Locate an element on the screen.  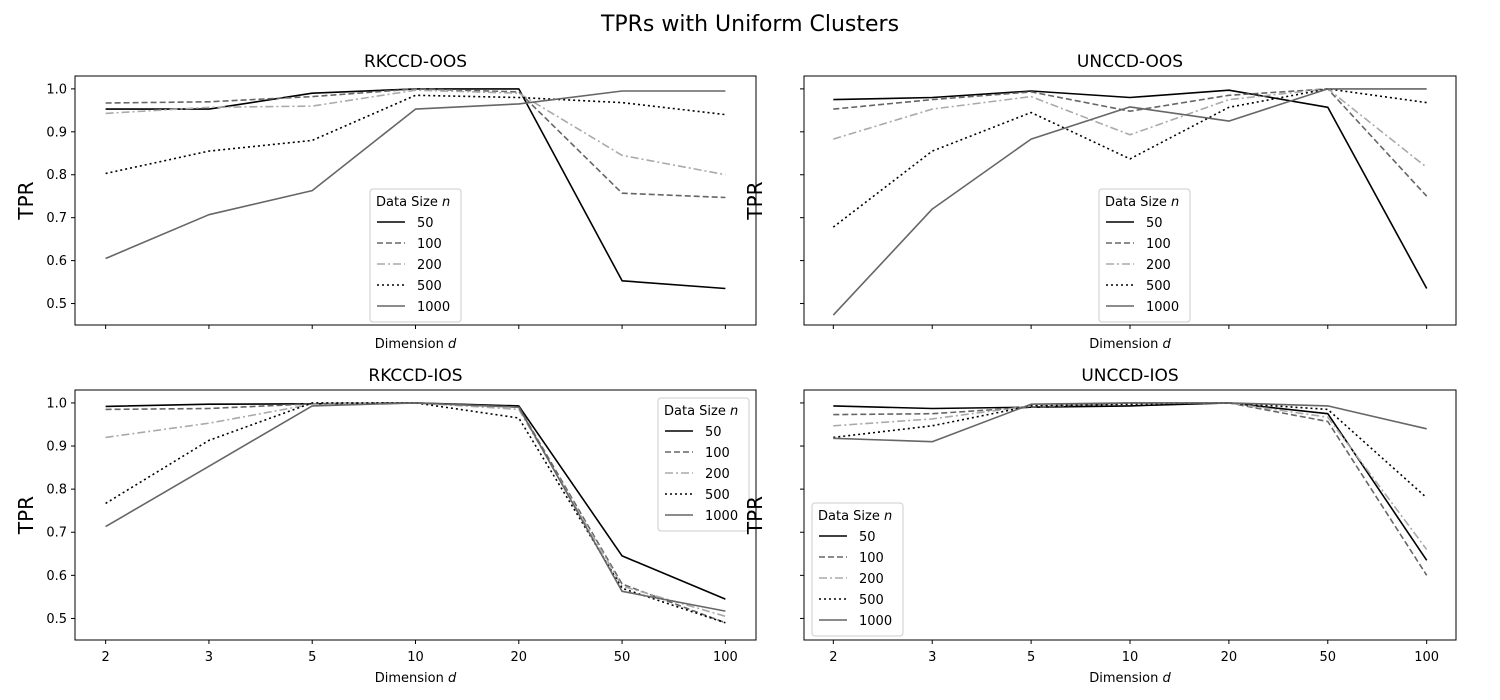
subplot-title: RKCCD-OOS is located at coordinates (415, 62).